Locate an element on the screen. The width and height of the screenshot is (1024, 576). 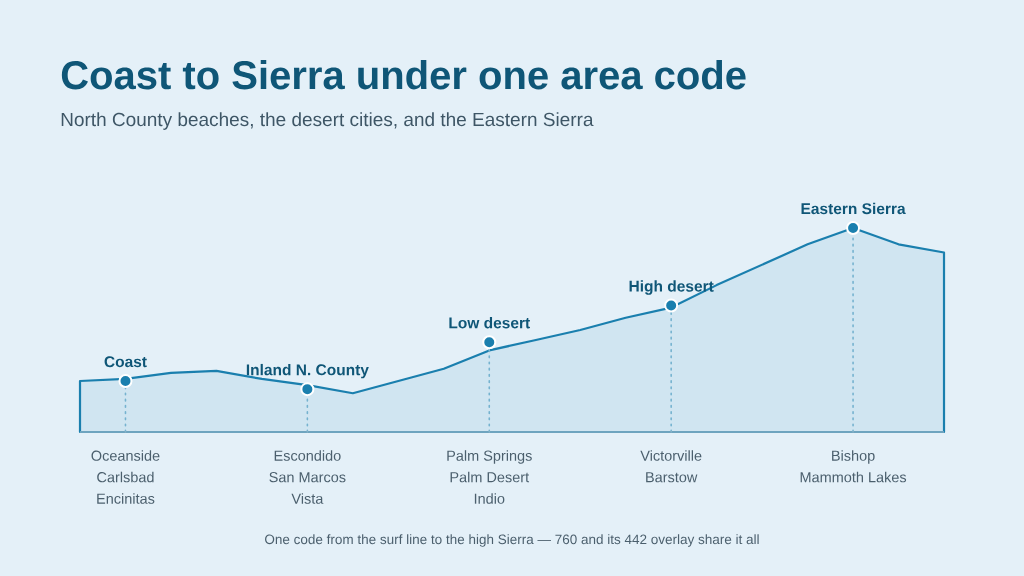
x-tick-label: Oceanside Carlsbad Encinitas is located at coordinates (125, 477).